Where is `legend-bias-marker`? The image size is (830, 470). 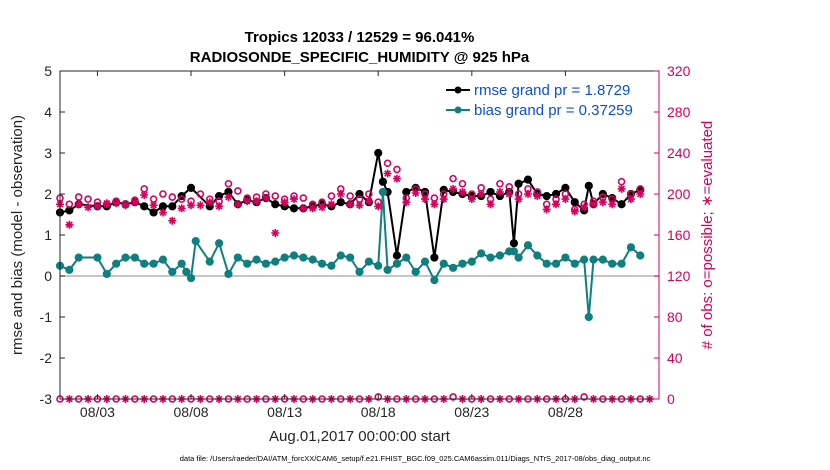
legend-bias-marker is located at coordinates (458, 110).